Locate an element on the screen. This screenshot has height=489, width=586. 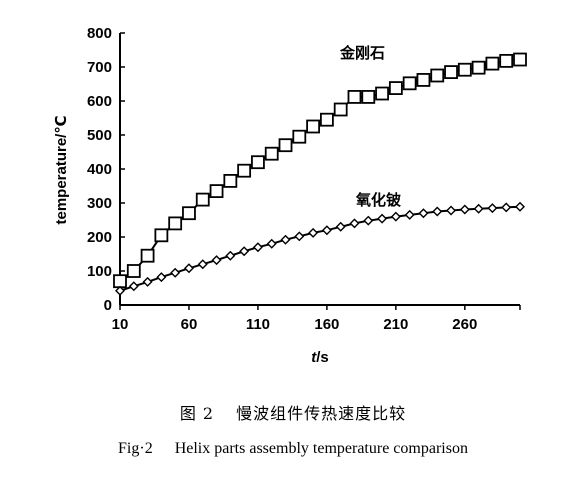
x-axis-label-unit: /s is located at coordinates (322, 357).